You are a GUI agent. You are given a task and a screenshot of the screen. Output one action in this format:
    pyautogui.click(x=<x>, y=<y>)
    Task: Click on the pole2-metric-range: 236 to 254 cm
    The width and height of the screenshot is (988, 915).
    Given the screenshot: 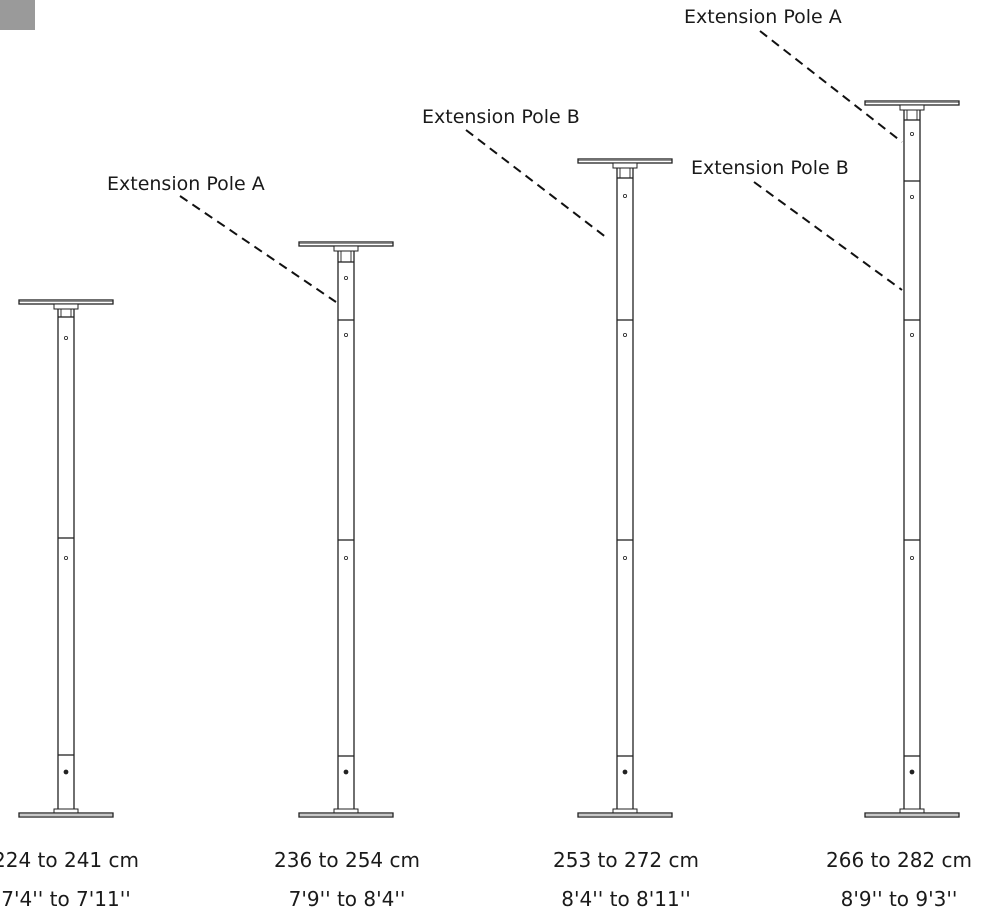 What is the action you would take?
    pyautogui.click(x=347, y=860)
    